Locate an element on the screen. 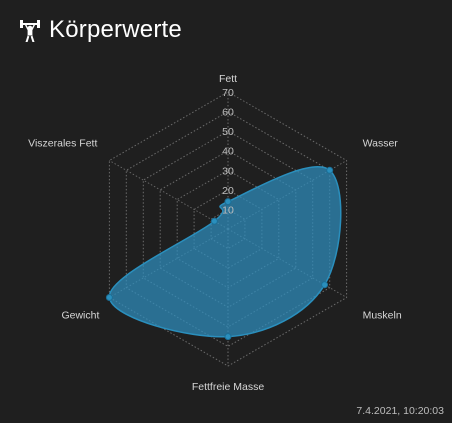  weightlifter-icon is located at coordinates (30, 30).